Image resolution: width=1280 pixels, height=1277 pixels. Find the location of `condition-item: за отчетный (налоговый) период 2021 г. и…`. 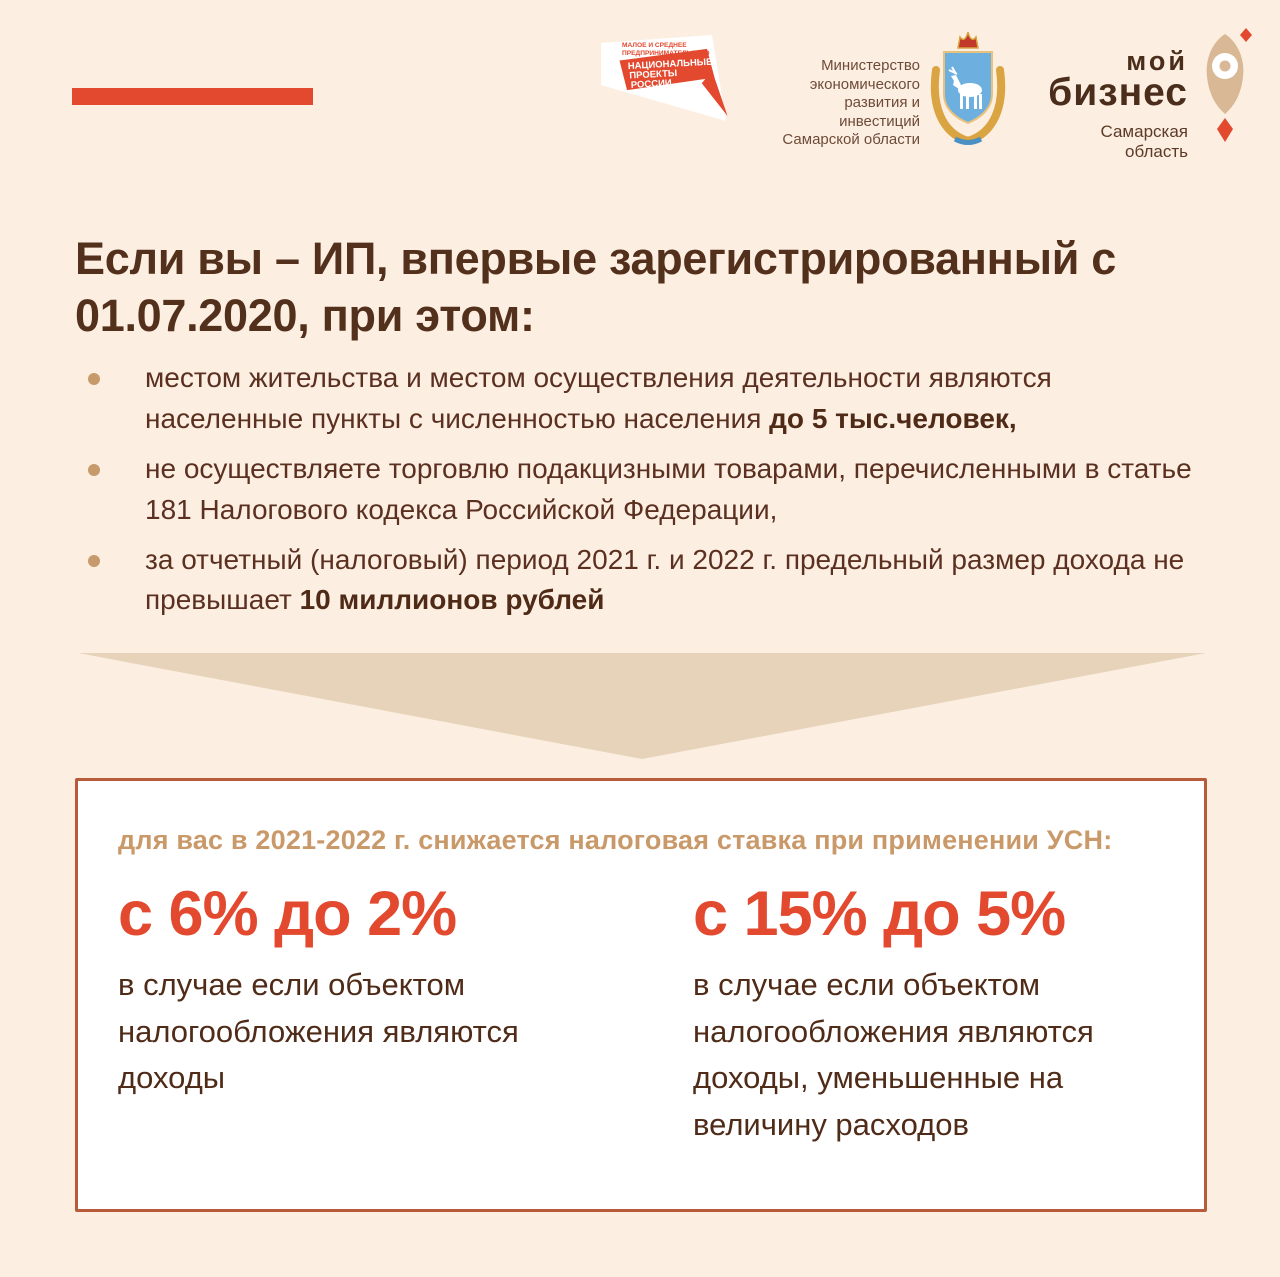

condition-item: за отчетный (налоговый) период 2021 г. и… is located at coordinates (645, 581).